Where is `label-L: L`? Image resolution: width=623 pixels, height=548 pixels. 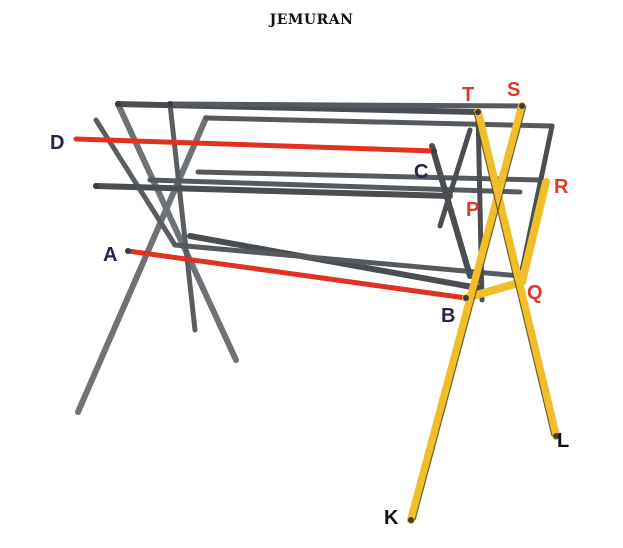 label-L: L is located at coordinates (563, 441).